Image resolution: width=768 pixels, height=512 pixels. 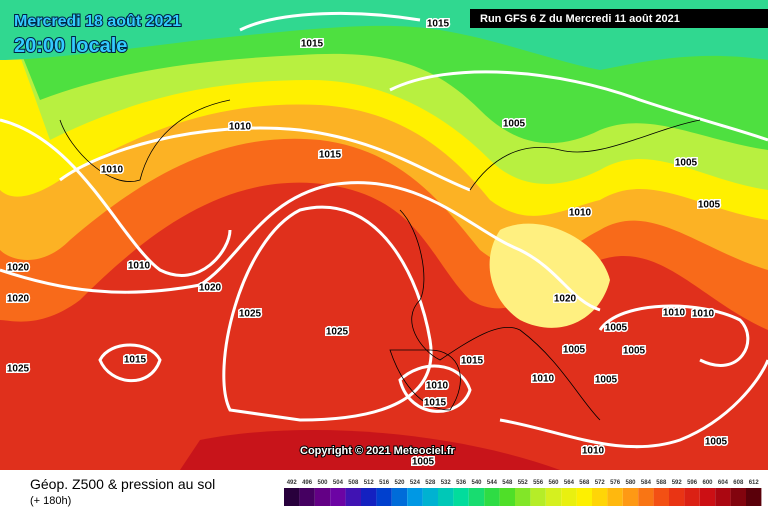 I want to click on legend-label: 564, so click(x=569, y=483).